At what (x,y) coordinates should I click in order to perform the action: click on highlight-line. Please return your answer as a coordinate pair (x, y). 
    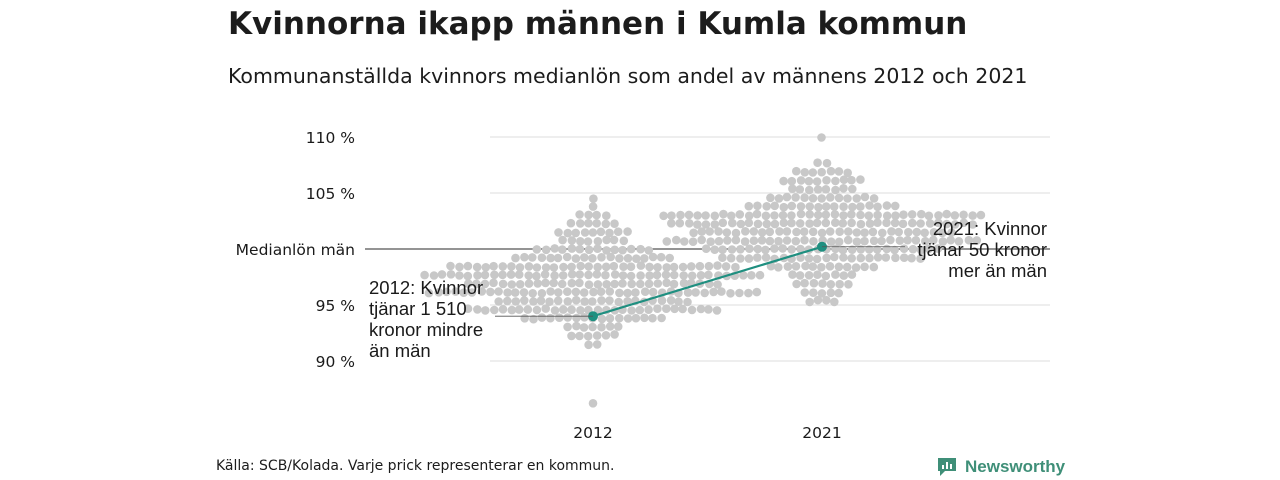
    Looking at the image, I should click on (707, 281).